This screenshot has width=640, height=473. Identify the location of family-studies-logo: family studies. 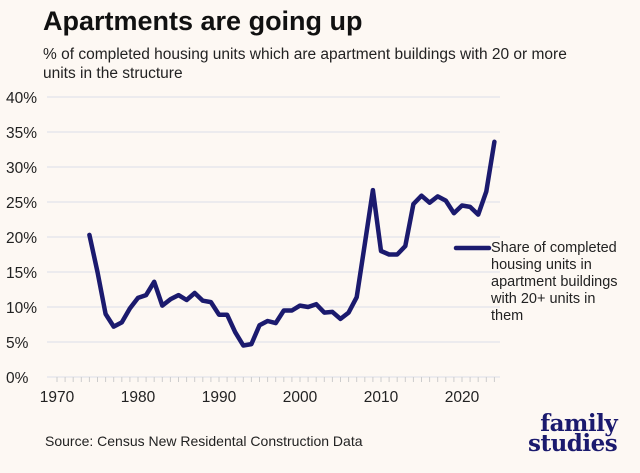
(573, 433).